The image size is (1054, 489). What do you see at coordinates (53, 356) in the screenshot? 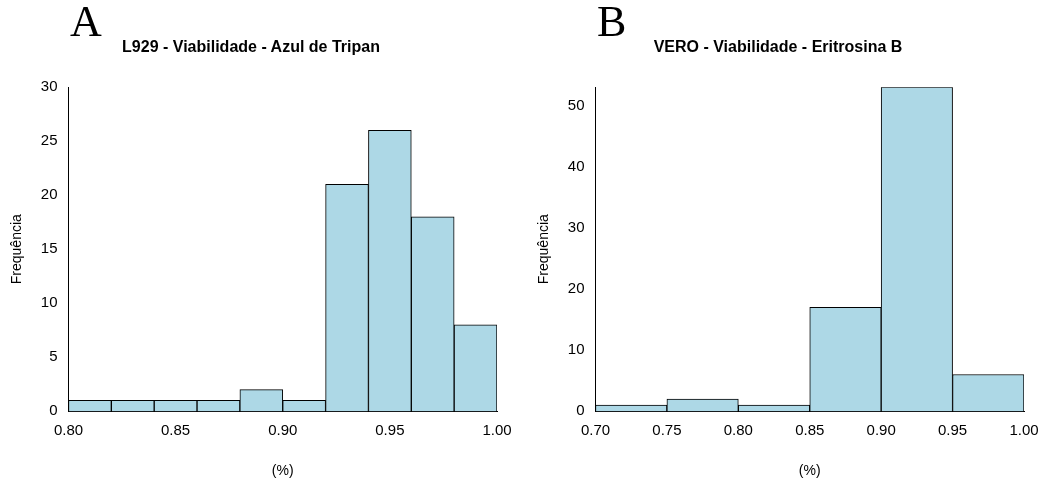
I see `y-tick-label: 5` at bounding box center [53, 356].